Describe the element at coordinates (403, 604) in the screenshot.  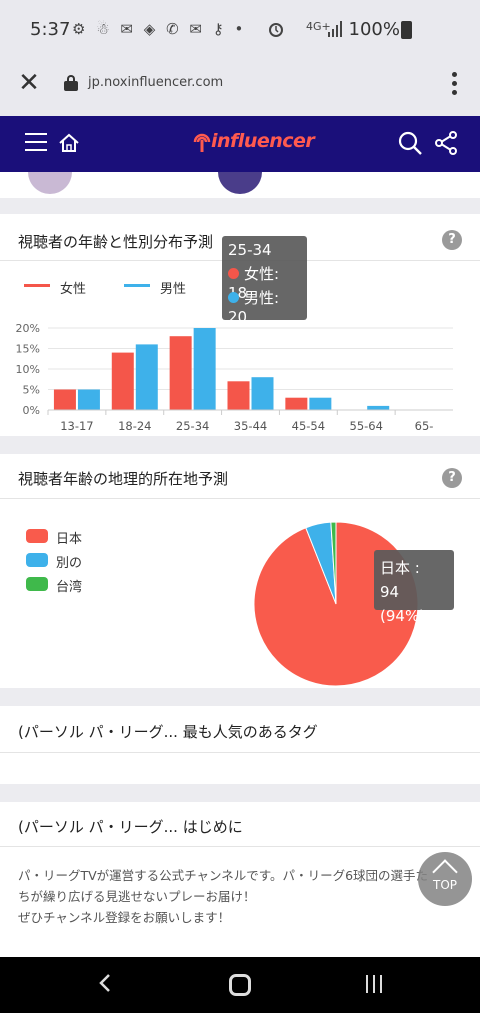
I see `pie-tooltip-line2: 94 (94%)` at that location.